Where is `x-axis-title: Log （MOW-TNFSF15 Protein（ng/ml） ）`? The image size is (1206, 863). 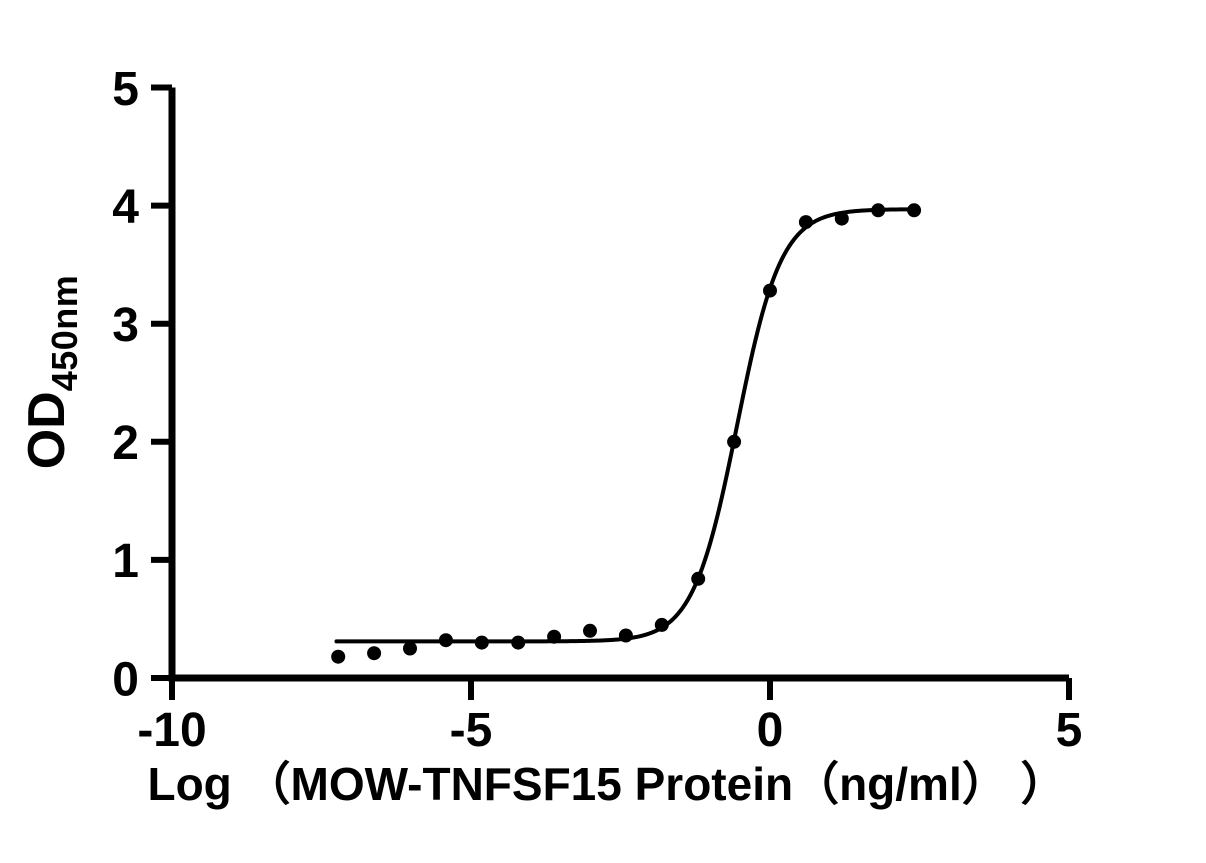 x-axis-title: Log （MOW-TNFSF15 Protein（ng/ml） ） is located at coordinates (607, 784).